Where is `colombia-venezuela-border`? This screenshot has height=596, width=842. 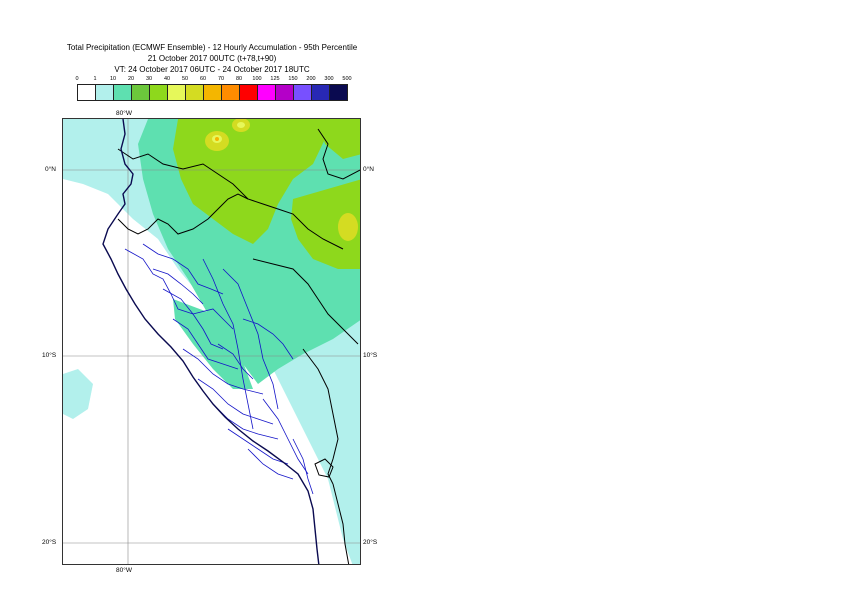 colombia-venezuela-border is located at coordinates (338, 154).